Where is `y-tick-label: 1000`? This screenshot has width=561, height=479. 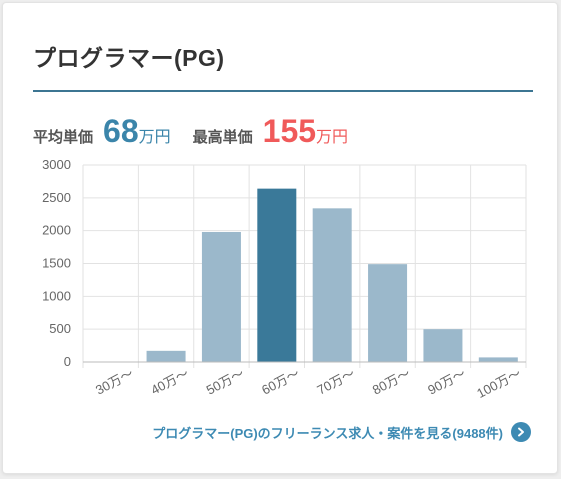
y-tick-label: 1000 is located at coordinates (56, 295).